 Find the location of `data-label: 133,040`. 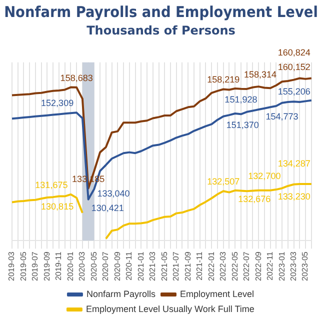

data-label: 133,040 is located at coordinates (113, 193).